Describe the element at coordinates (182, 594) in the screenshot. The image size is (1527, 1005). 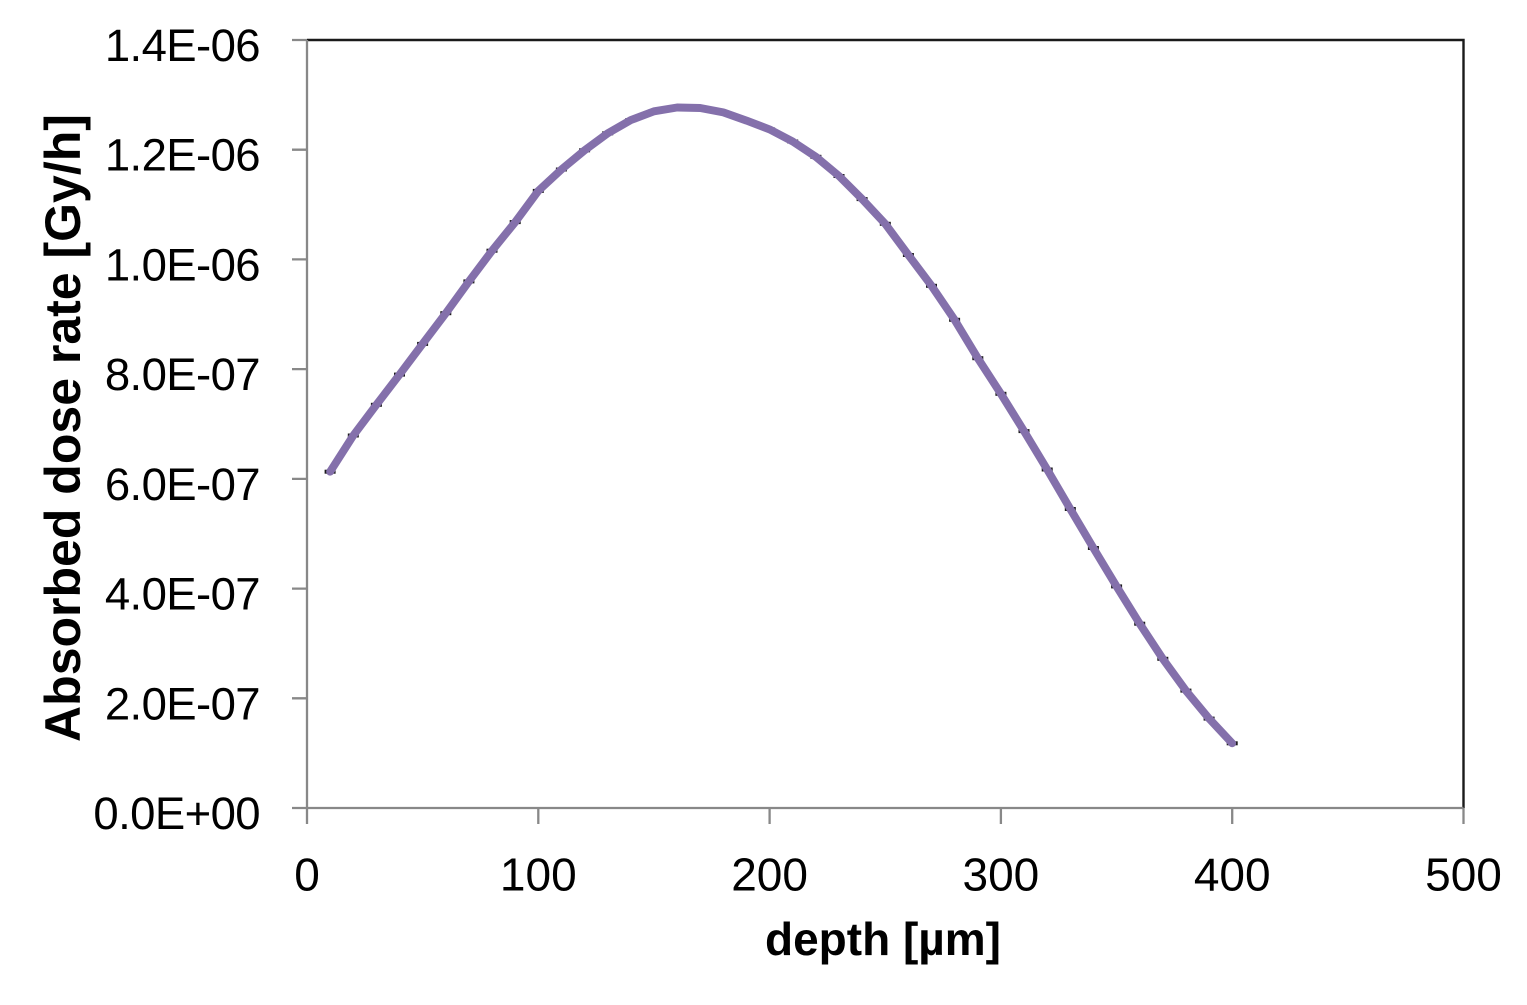
I see `svg-text: 4.0E-07` at that location.